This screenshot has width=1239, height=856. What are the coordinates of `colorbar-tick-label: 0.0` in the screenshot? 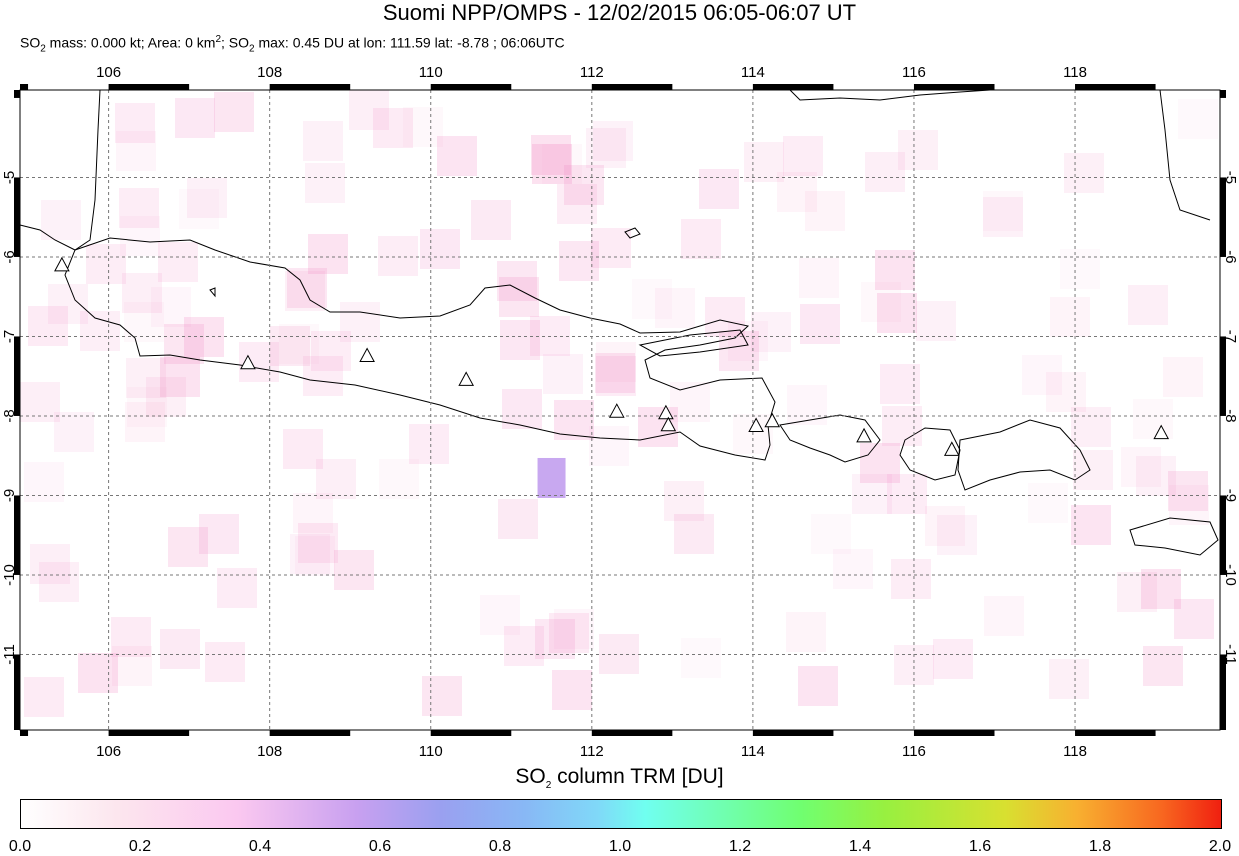 It's located at (20, 846).